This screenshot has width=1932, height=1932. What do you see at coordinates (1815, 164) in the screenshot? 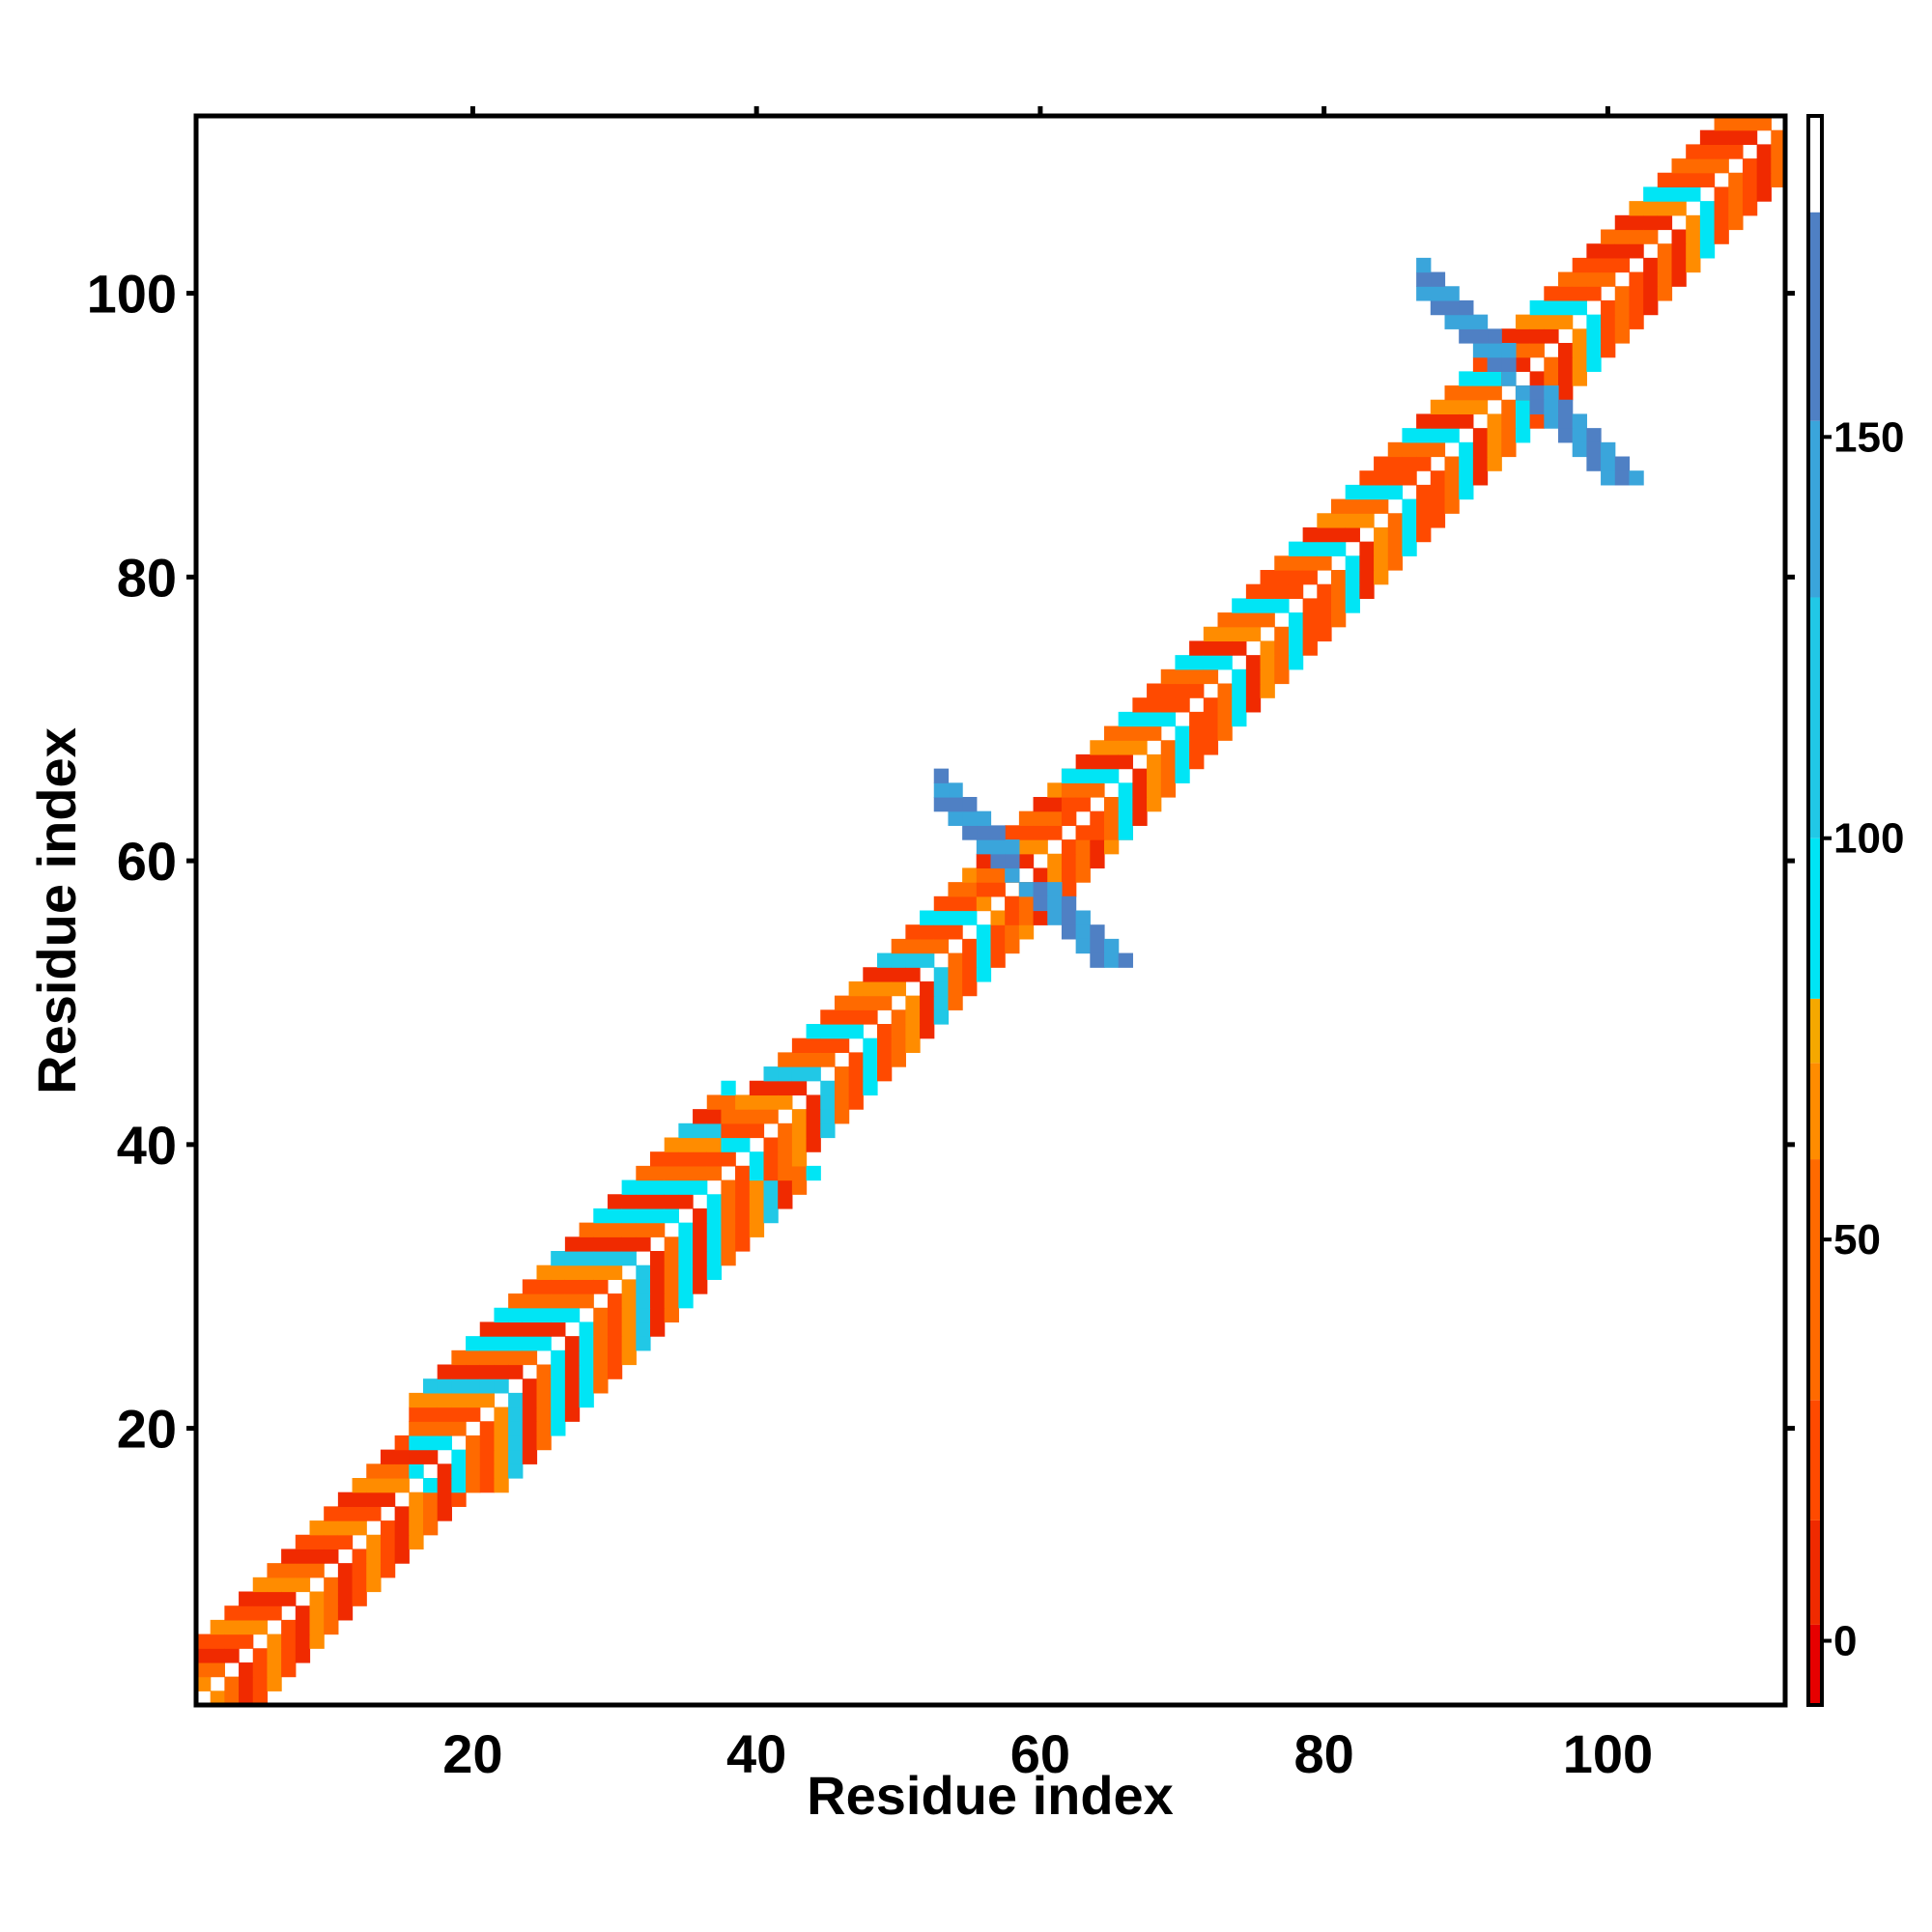
I see `colorbar-segment` at bounding box center [1815, 164].